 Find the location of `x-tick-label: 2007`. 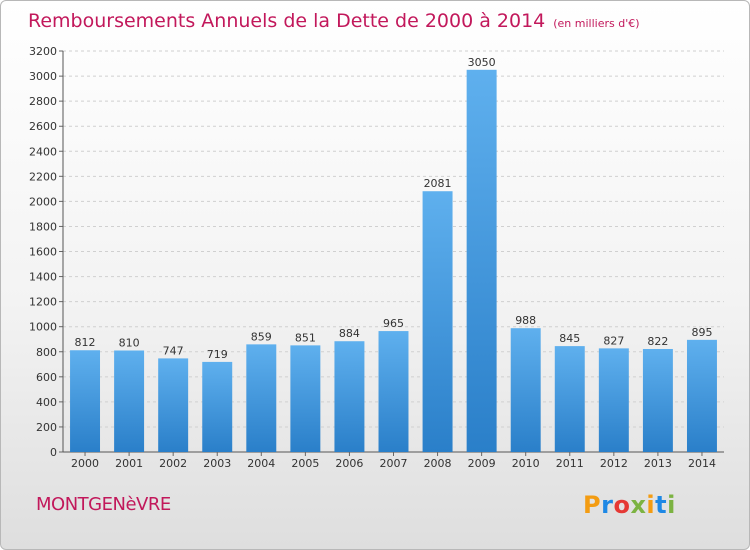

x-tick-label: 2007 is located at coordinates (394, 463).